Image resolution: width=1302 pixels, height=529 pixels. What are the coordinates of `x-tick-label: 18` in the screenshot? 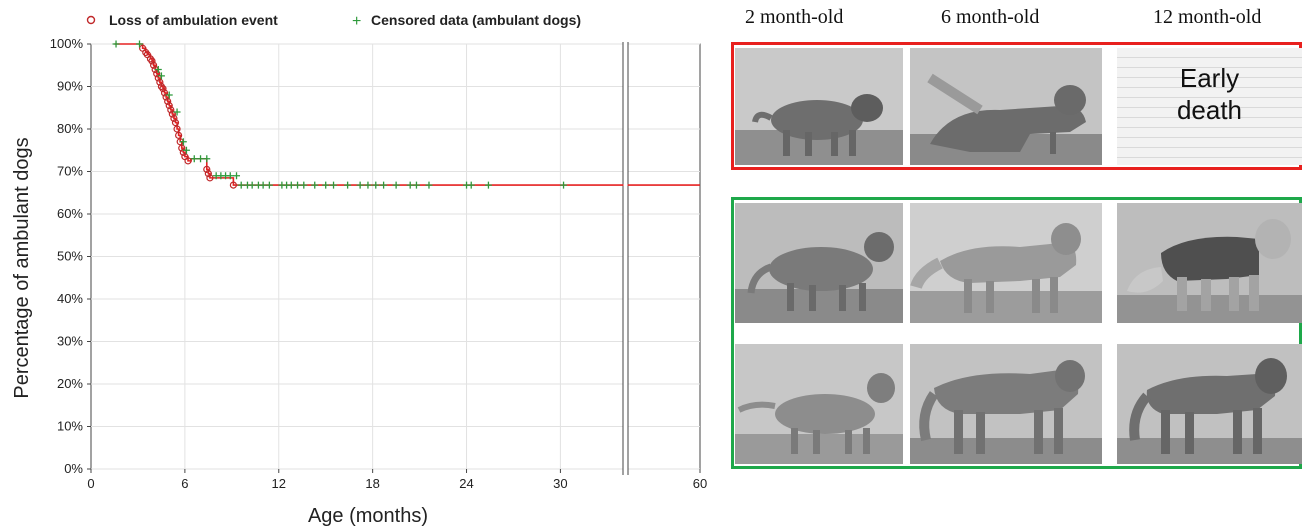 It's located at (372, 483).